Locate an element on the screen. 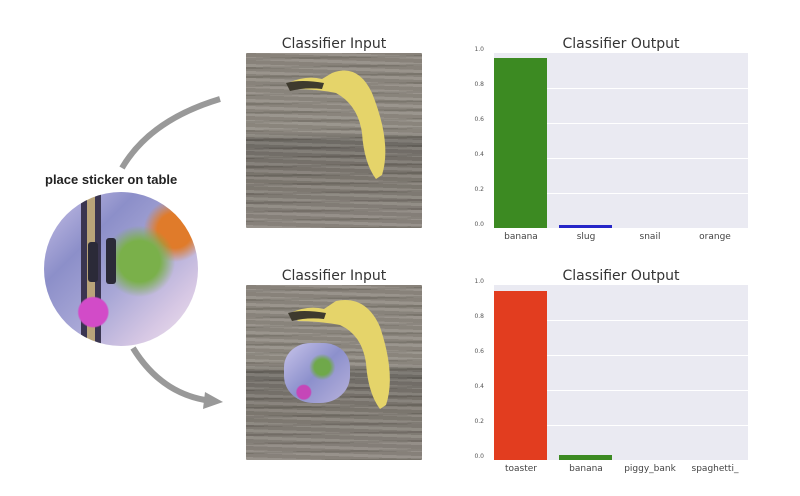 The width and height of the screenshot is (800, 496). bottom-input-image is located at coordinates (334, 372).